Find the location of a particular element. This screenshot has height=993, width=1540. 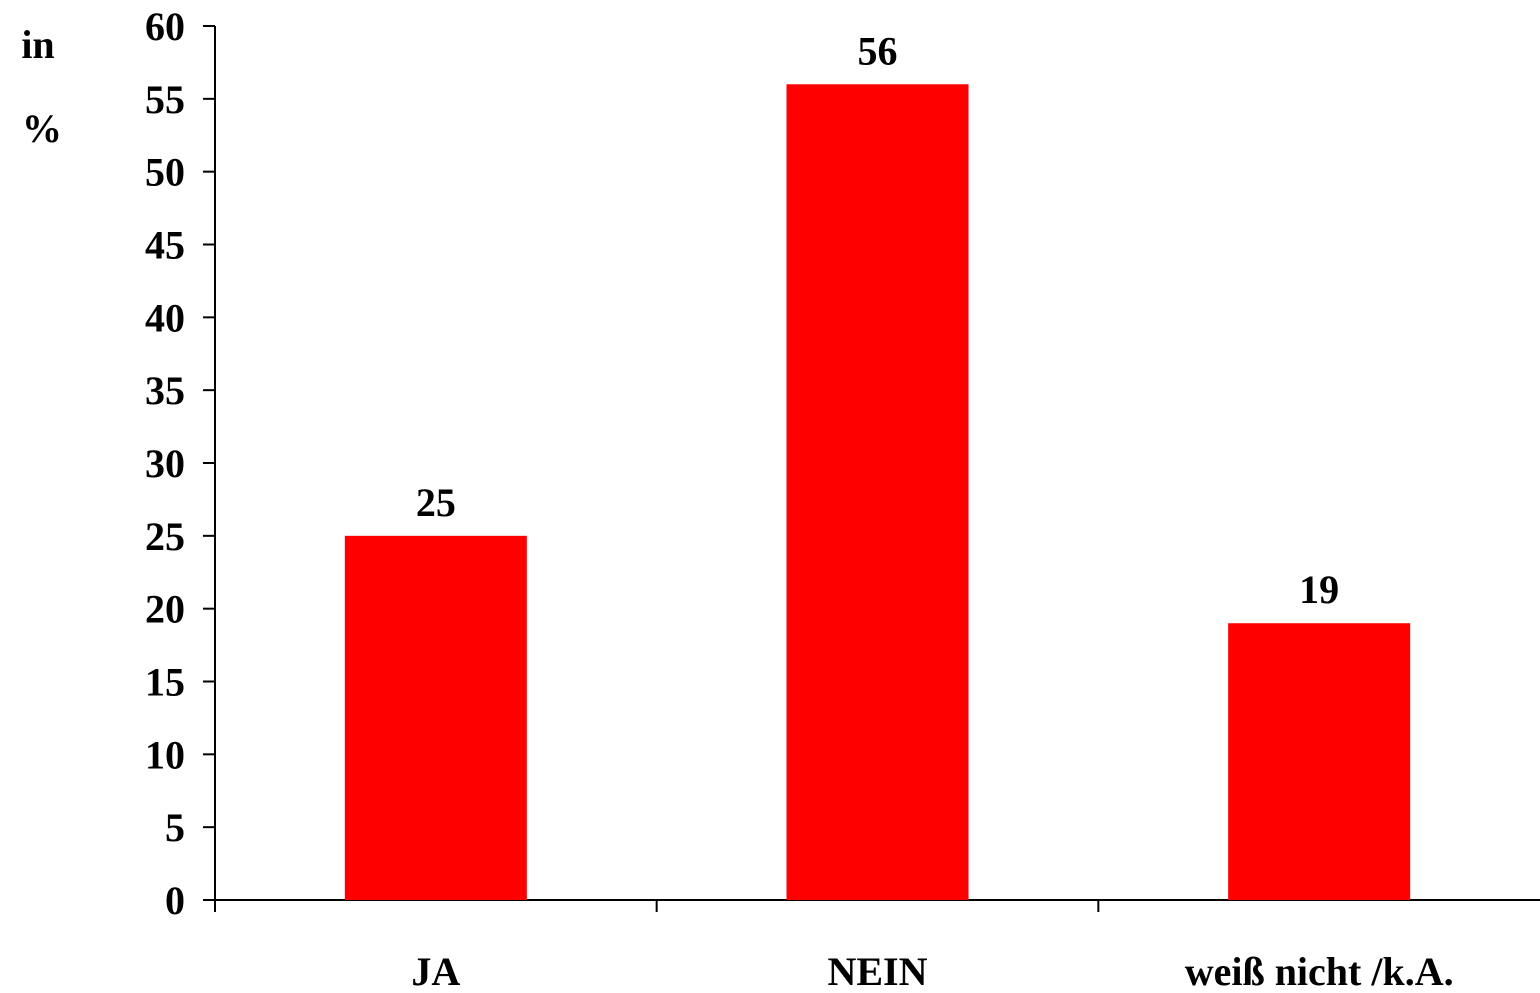

bar-value-label: 25 is located at coordinates (436, 502).